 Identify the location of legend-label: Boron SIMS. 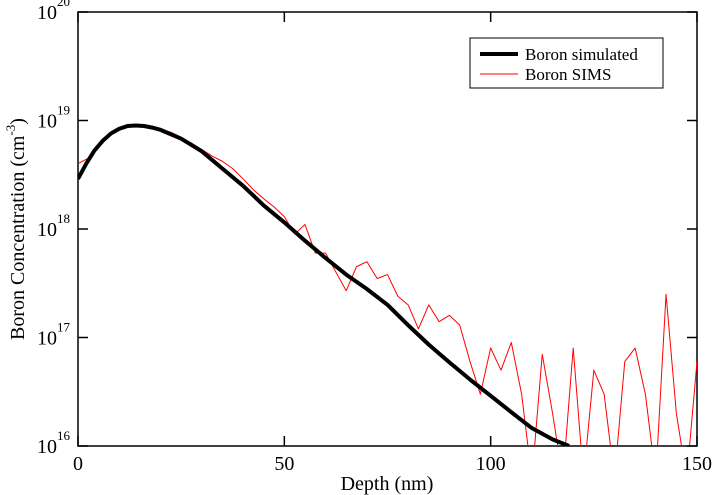
(568, 74).